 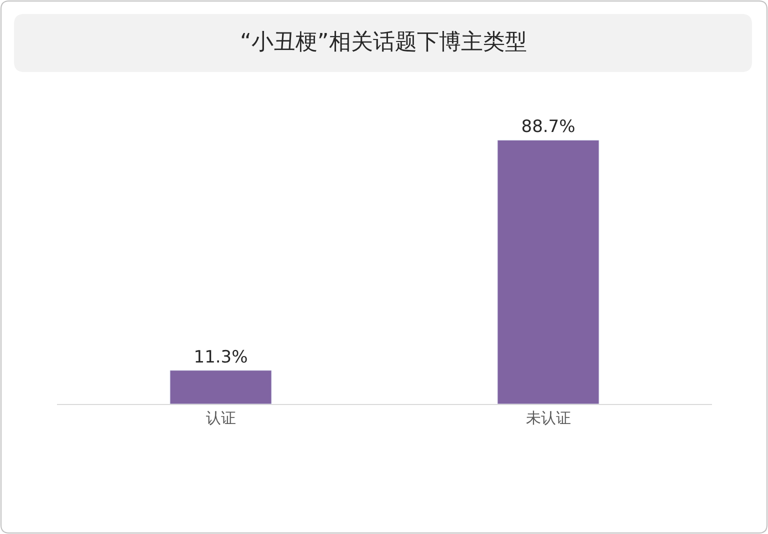 What do you see at coordinates (548, 418) in the screenshot?
I see `x-tick-label: 未认证` at bounding box center [548, 418].